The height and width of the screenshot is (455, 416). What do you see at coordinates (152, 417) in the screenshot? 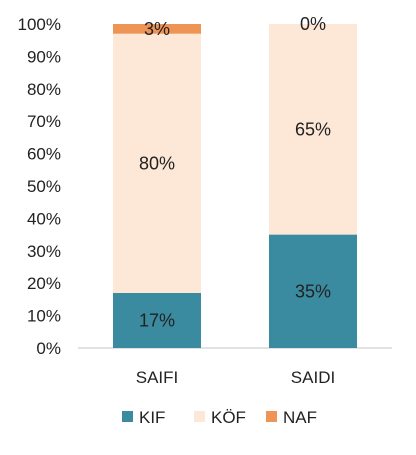
I see `legend-label: KIF` at bounding box center [152, 417].